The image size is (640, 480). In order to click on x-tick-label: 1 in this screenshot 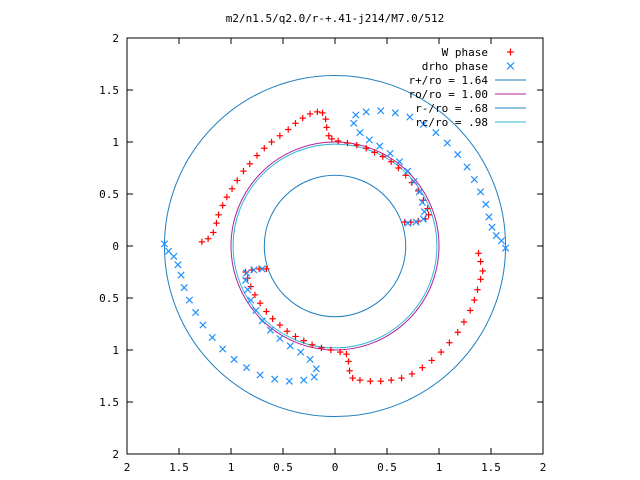, I will do `click(439, 467)`.